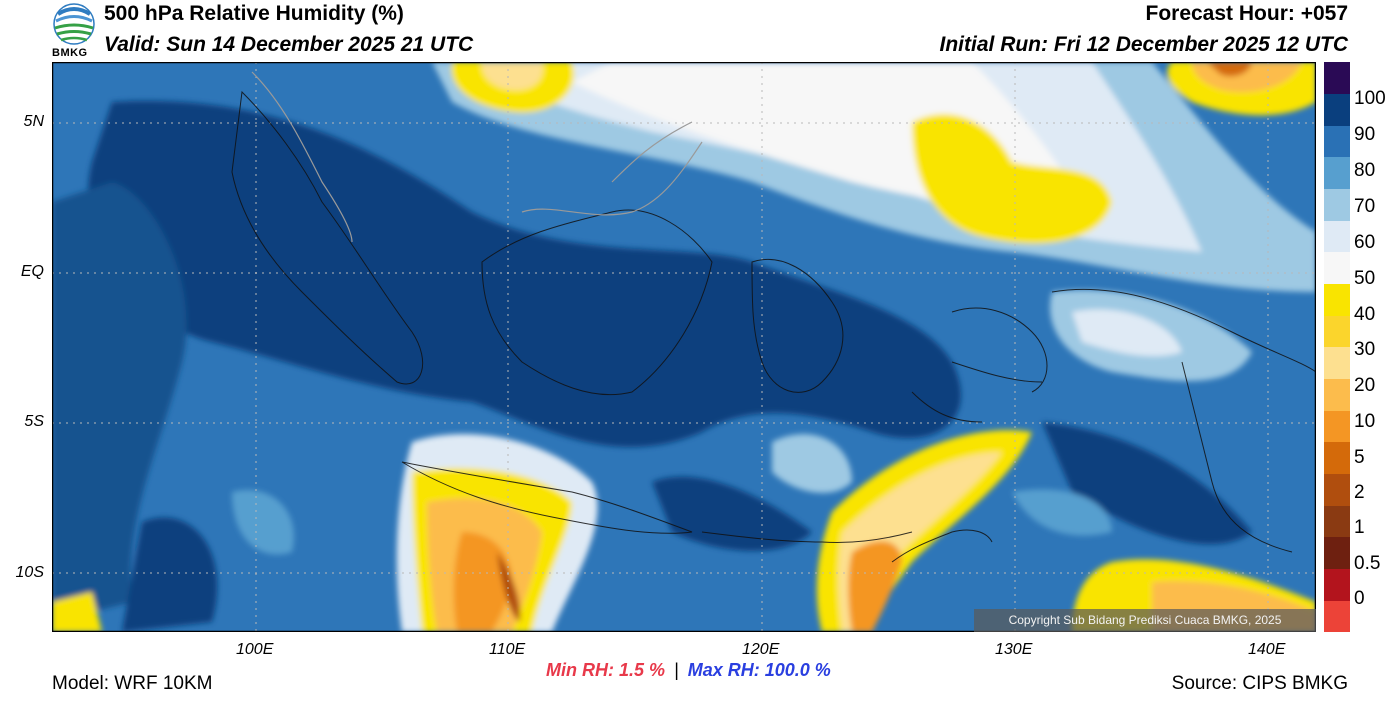  What do you see at coordinates (1247, 13) in the screenshot?
I see `forecast-hour: Forecast Hour: +057` at bounding box center [1247, 13].